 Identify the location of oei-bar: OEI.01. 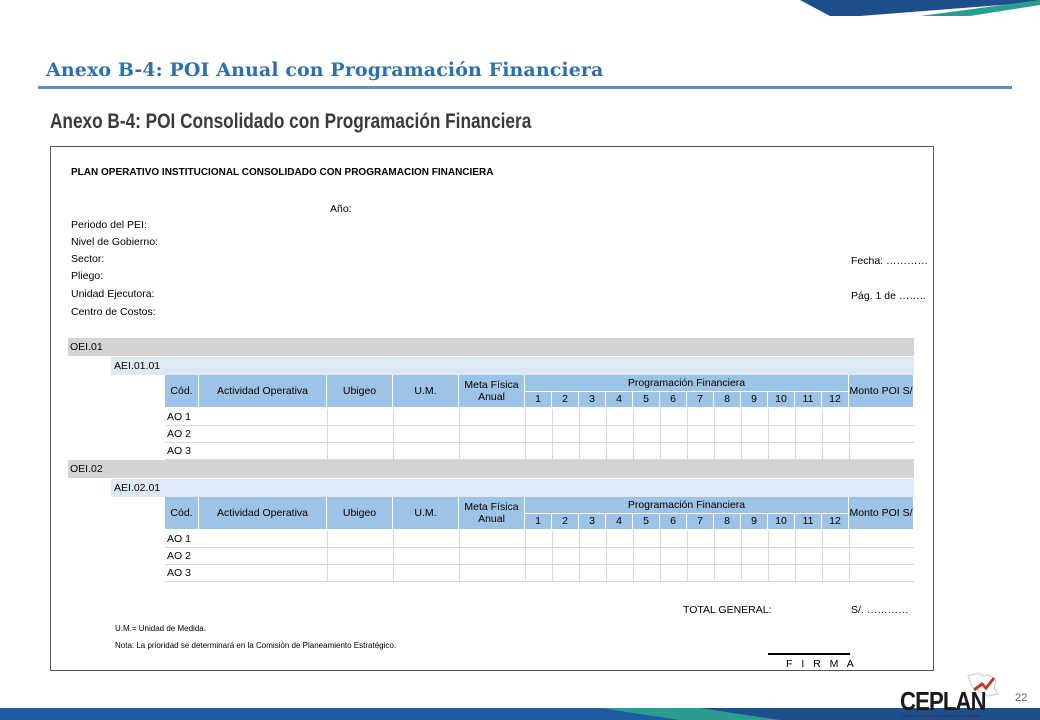
(491, 347).